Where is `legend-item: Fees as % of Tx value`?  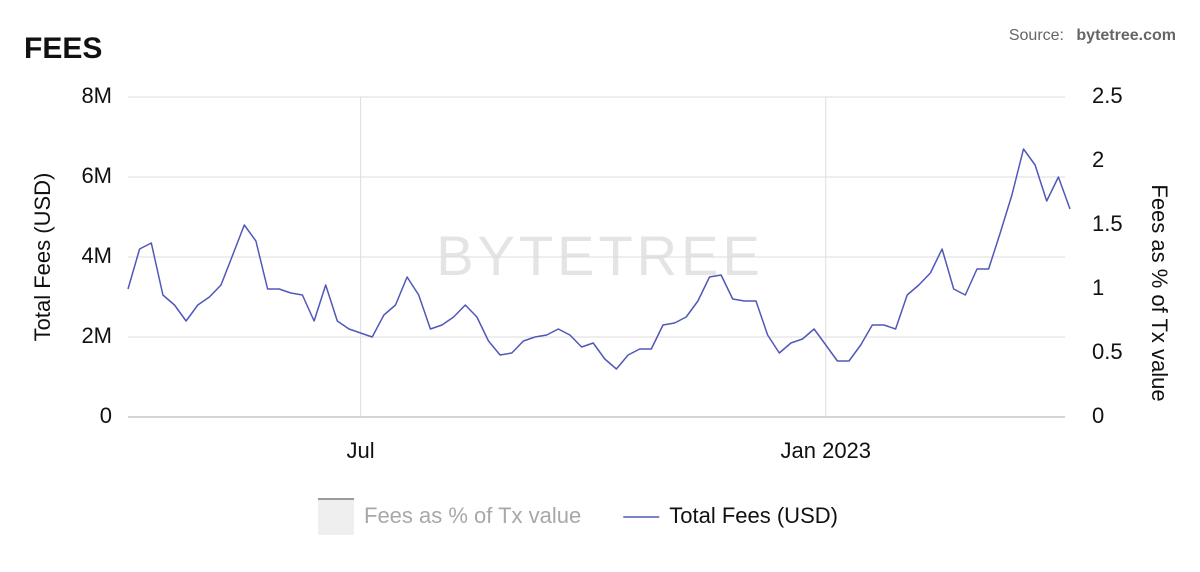
legend-item: Fees as % of Tx value is located at coordinates (449, 516).